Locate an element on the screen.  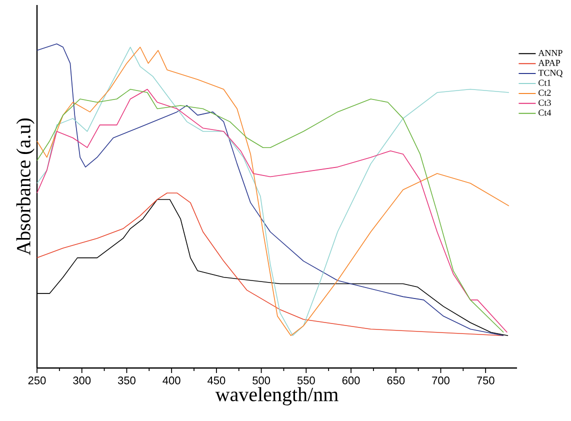
x-tick-label: 400 is located at coordinates (171, 380).